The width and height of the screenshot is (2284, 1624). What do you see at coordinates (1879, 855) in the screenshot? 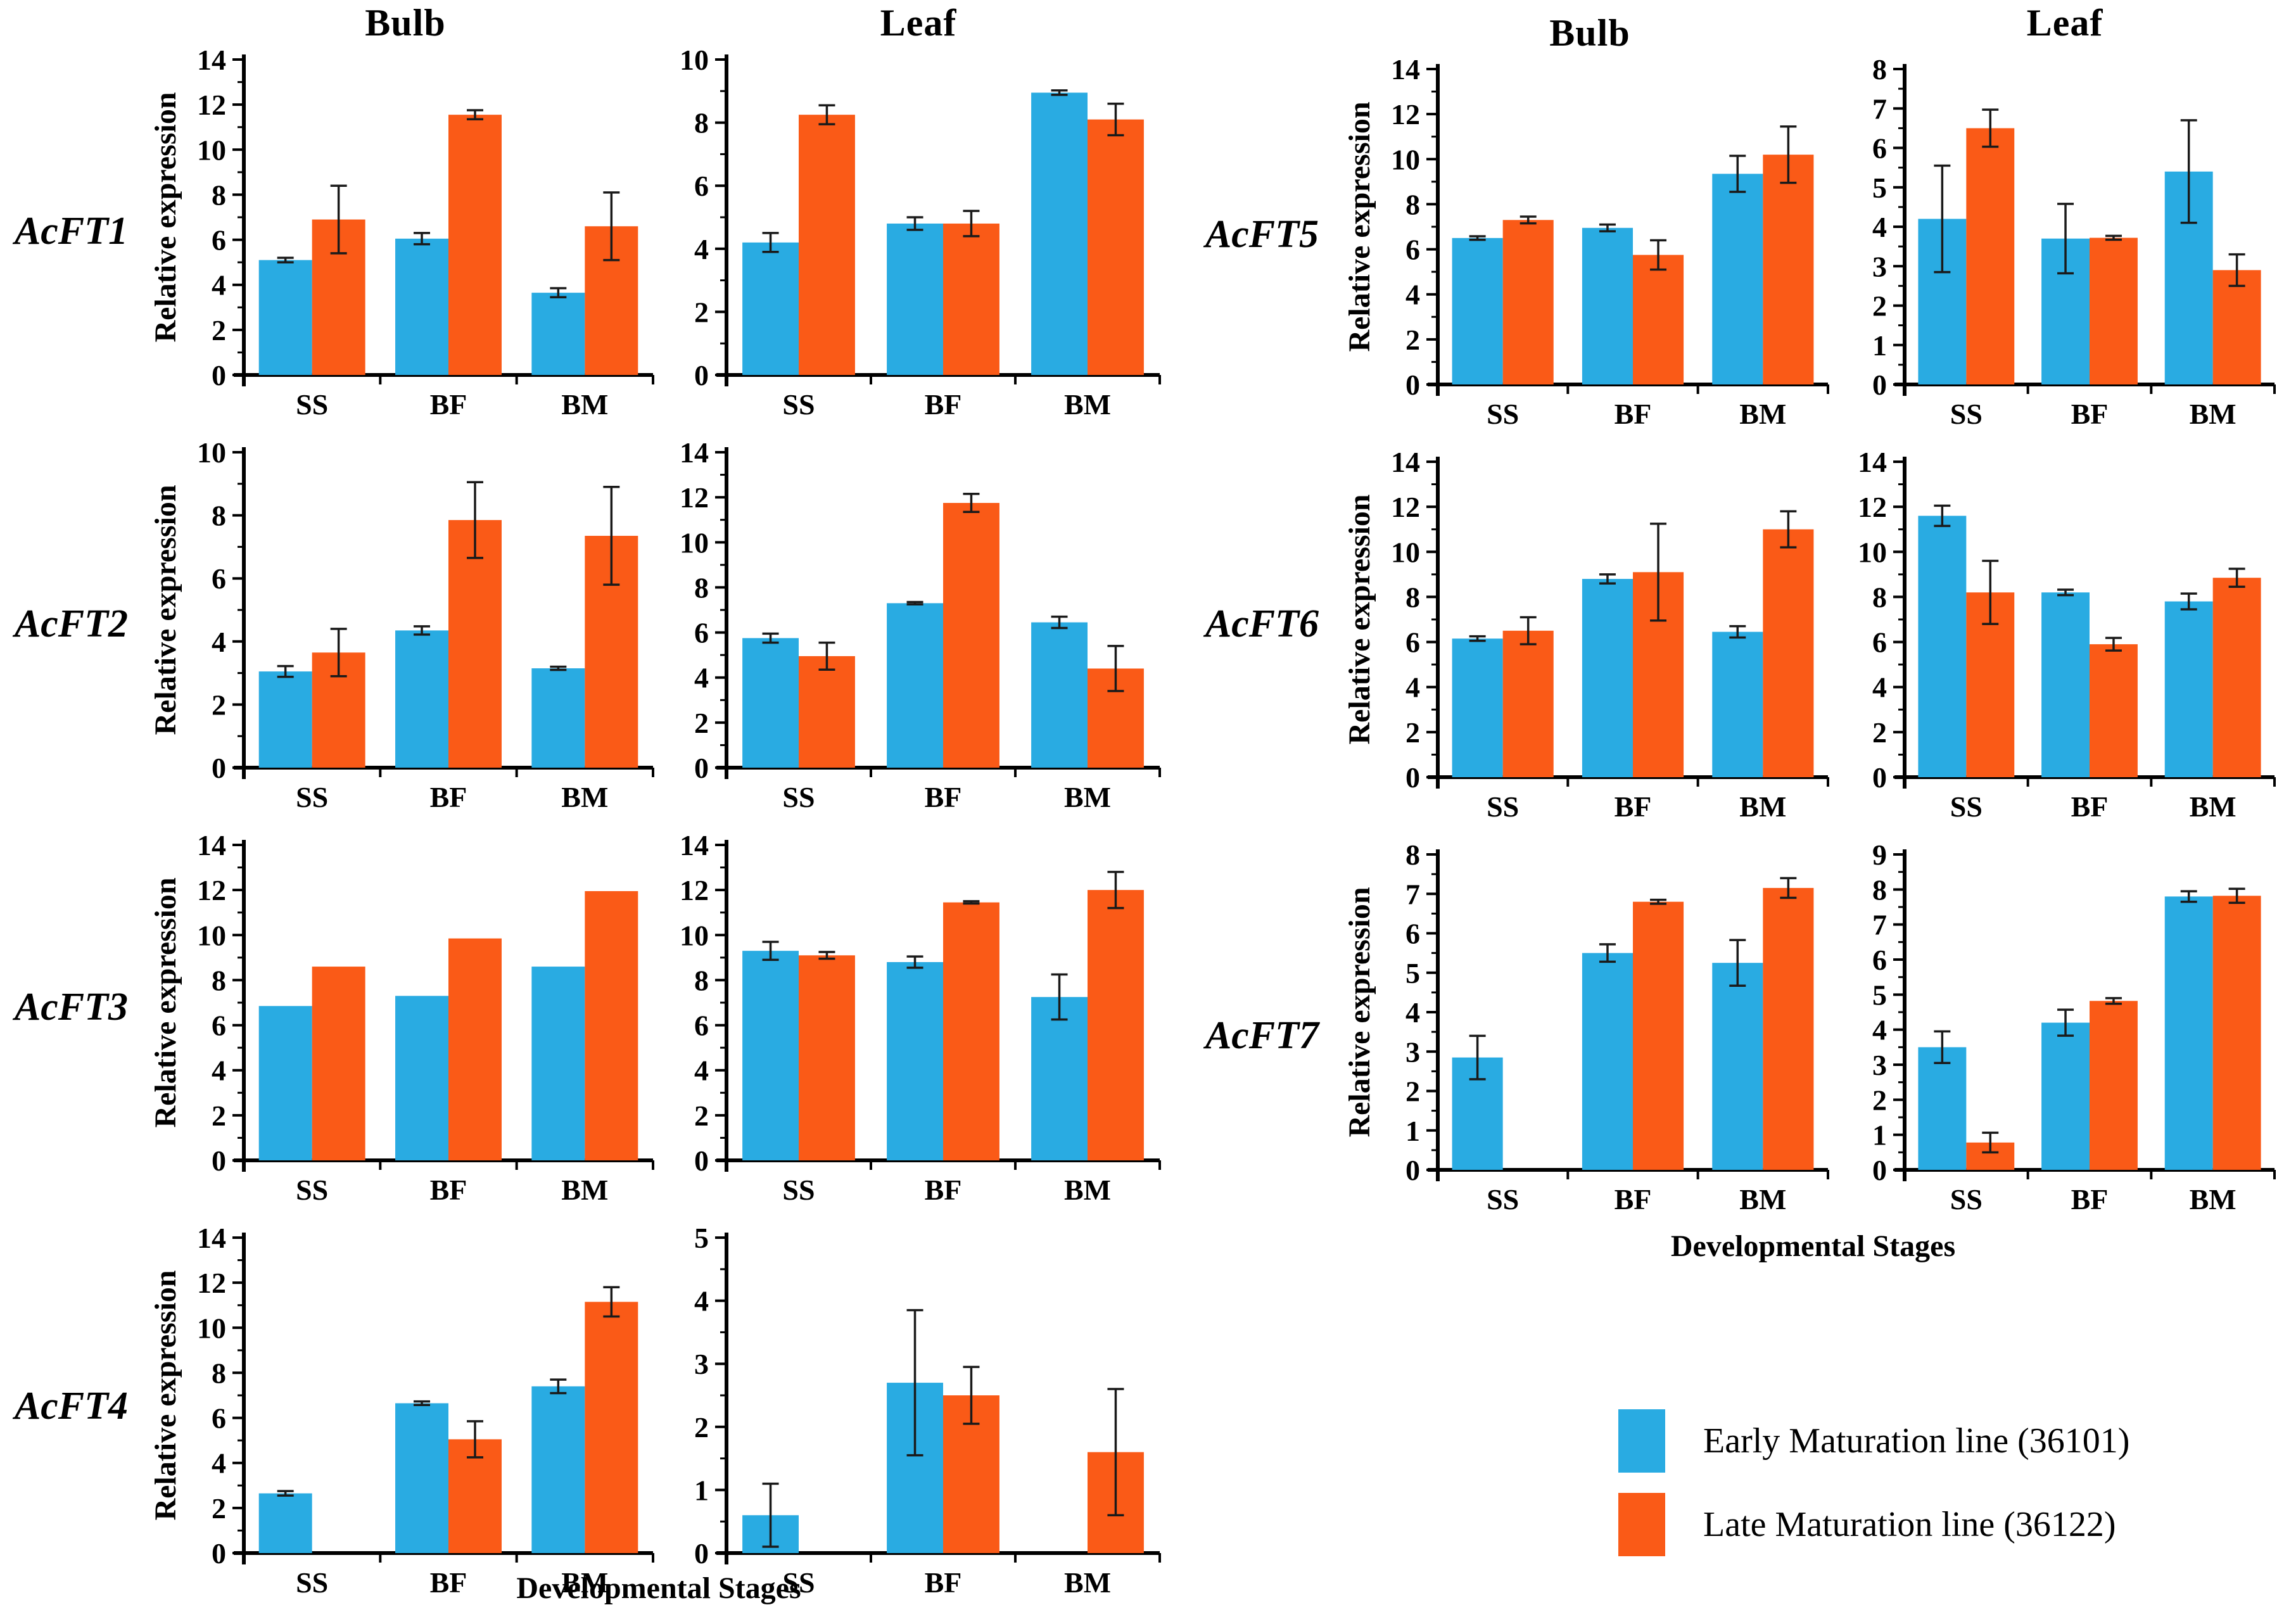
I see `svg-text: 9` at bounding box center [1879, 855].